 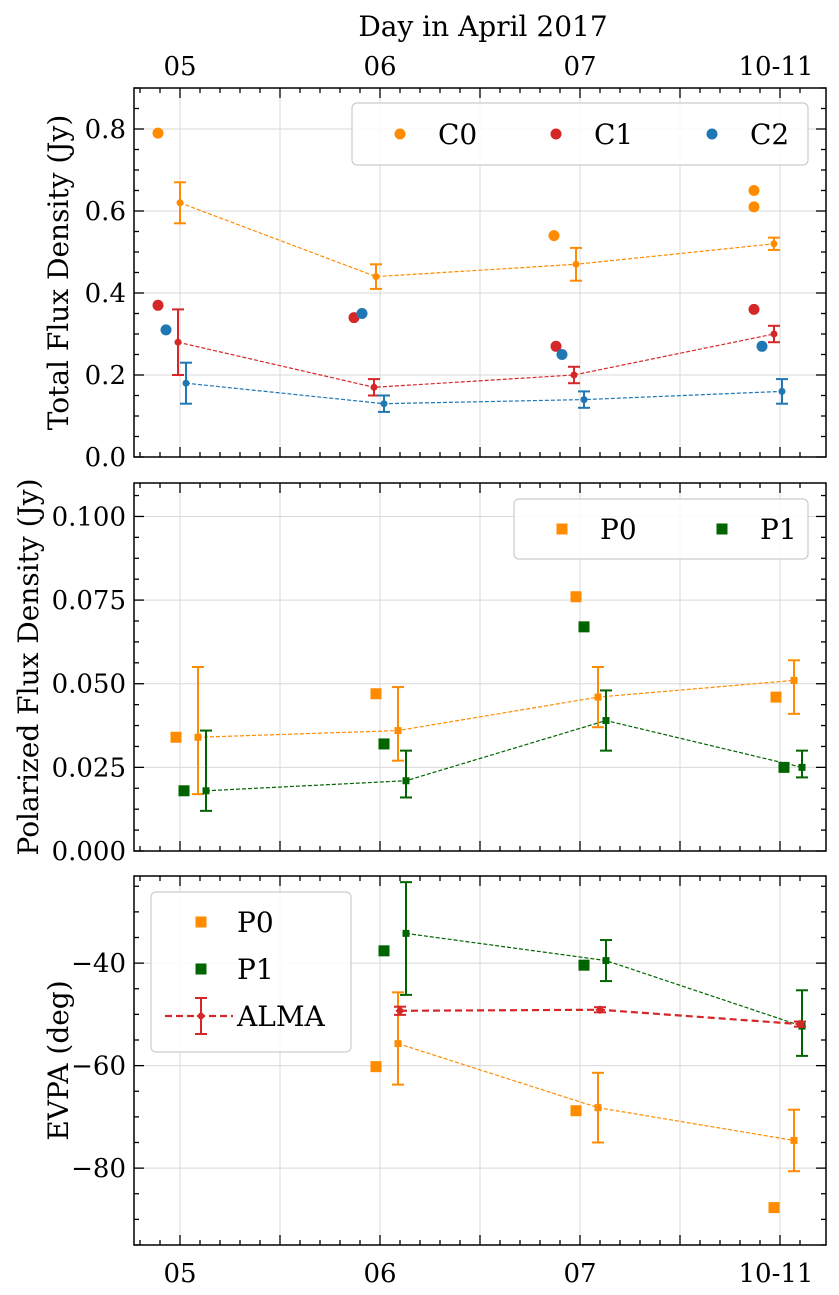 What do you see at coordinates (579, 67) in the screenshot?
I see `top-tick-label: 07` at bounding box center [579, 67].